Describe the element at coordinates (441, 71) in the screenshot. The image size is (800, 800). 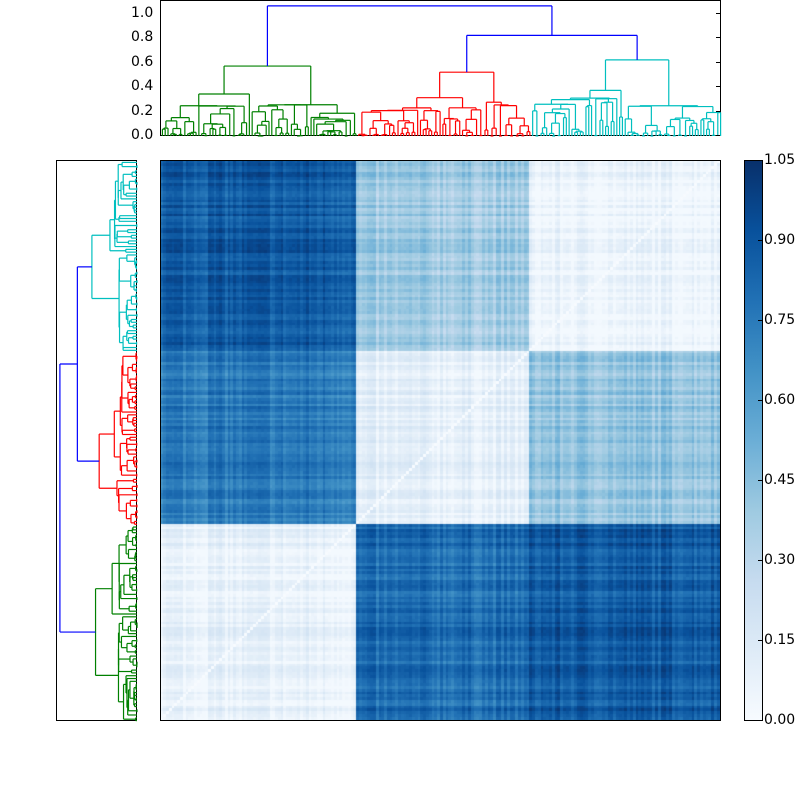
I see `top-dendrogram-lines` at that location.